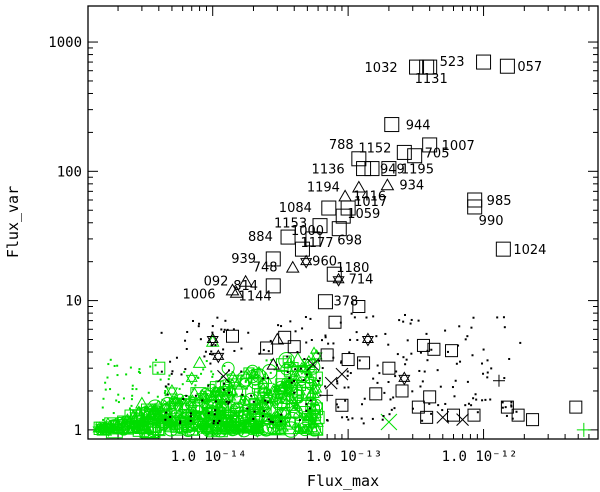 Image resolution: width=600 pixels, height=492 pixels. I want to click on point-label: 1000, so click(307, 231).